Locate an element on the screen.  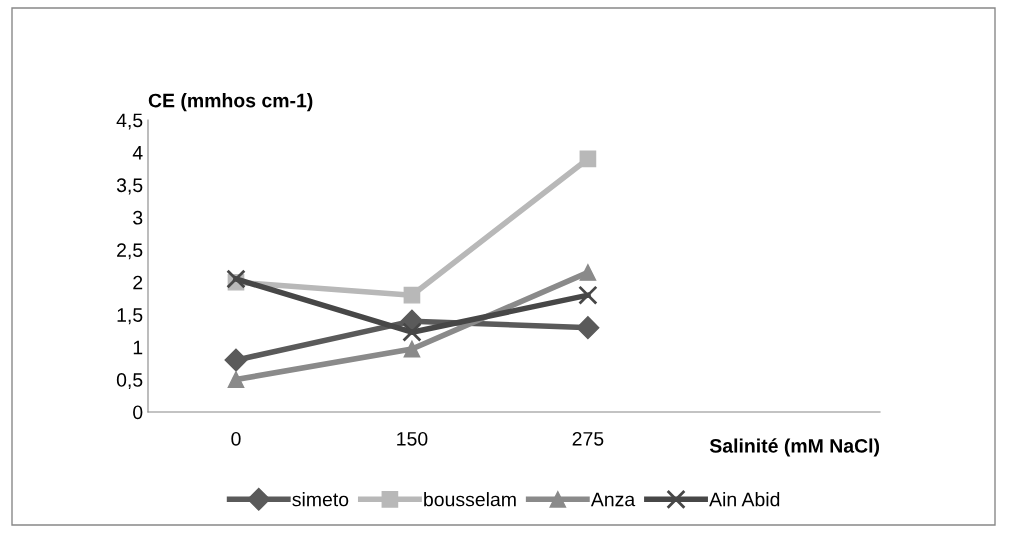
x-tick-label: 275 is located at coordinates (588, 438).